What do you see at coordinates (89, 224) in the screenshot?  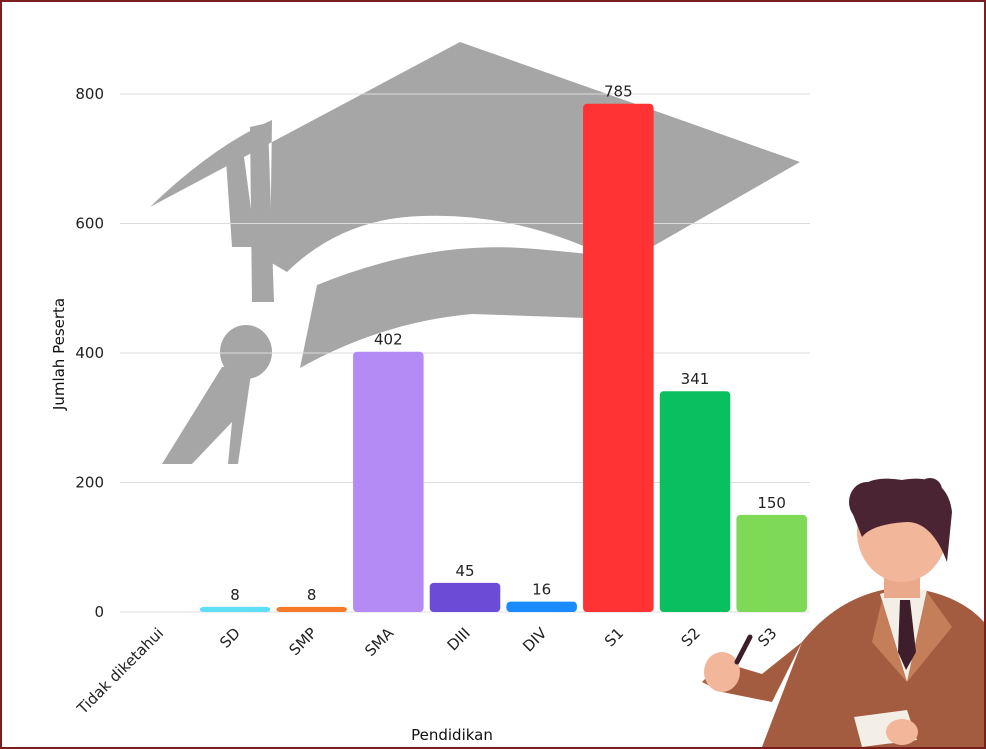 I see `y-tick-label: 600` at bounding box center [89, 224].